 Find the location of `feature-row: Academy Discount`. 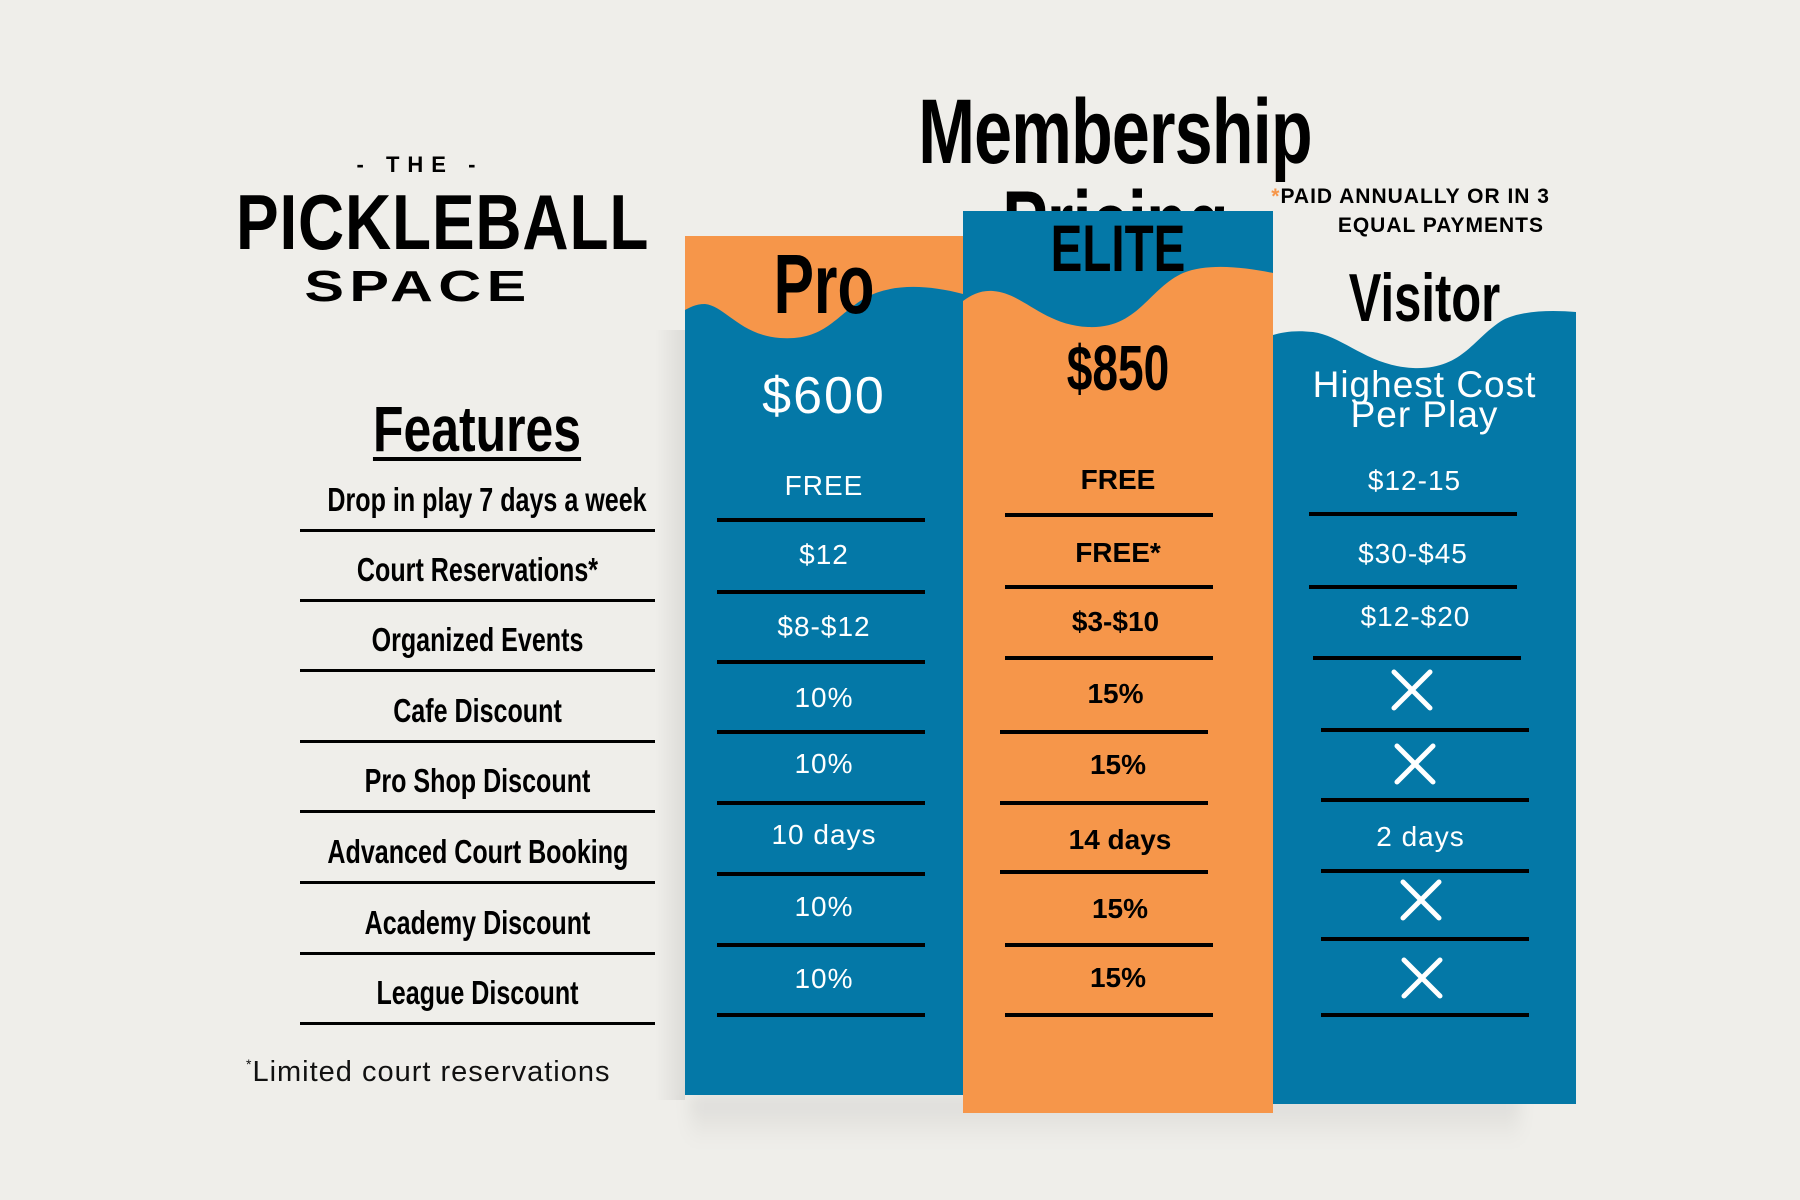

feature-row: Academy Discount is located at coordinates (477, 920).